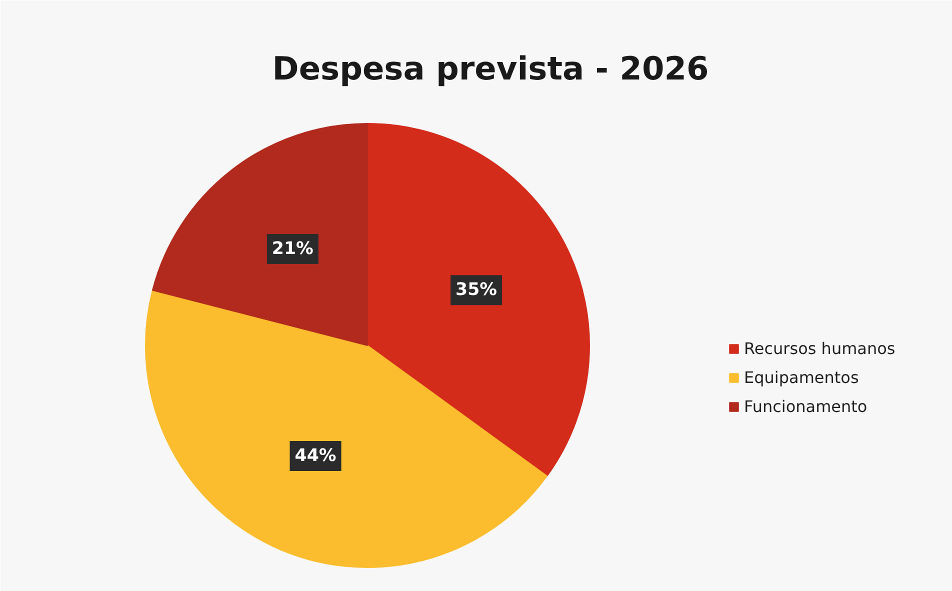  What do you see at coordinates (490, 69) in the screenshot?
I see `chart-title: Despesa prevista - 2026` at bounding box center [490, 69].